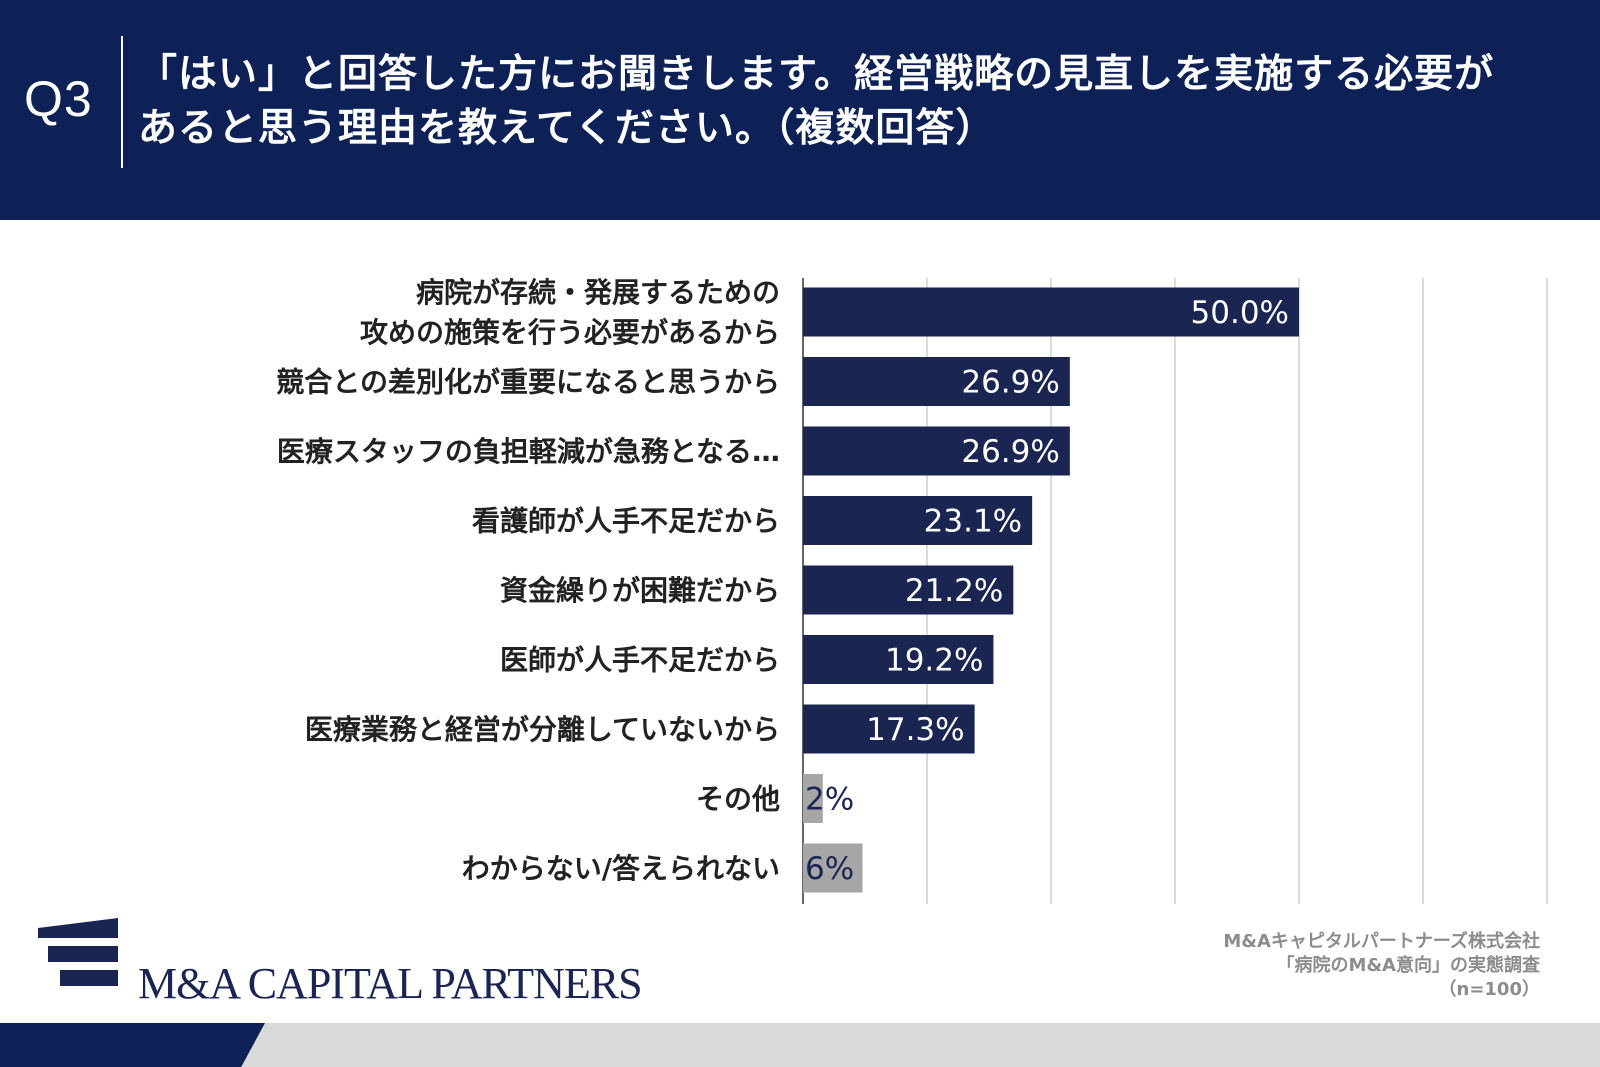  Describe the element at coordinates (570, 332) in the screenshot. I see `category-label: 攻めの施策を行う必要があるから` at that location.